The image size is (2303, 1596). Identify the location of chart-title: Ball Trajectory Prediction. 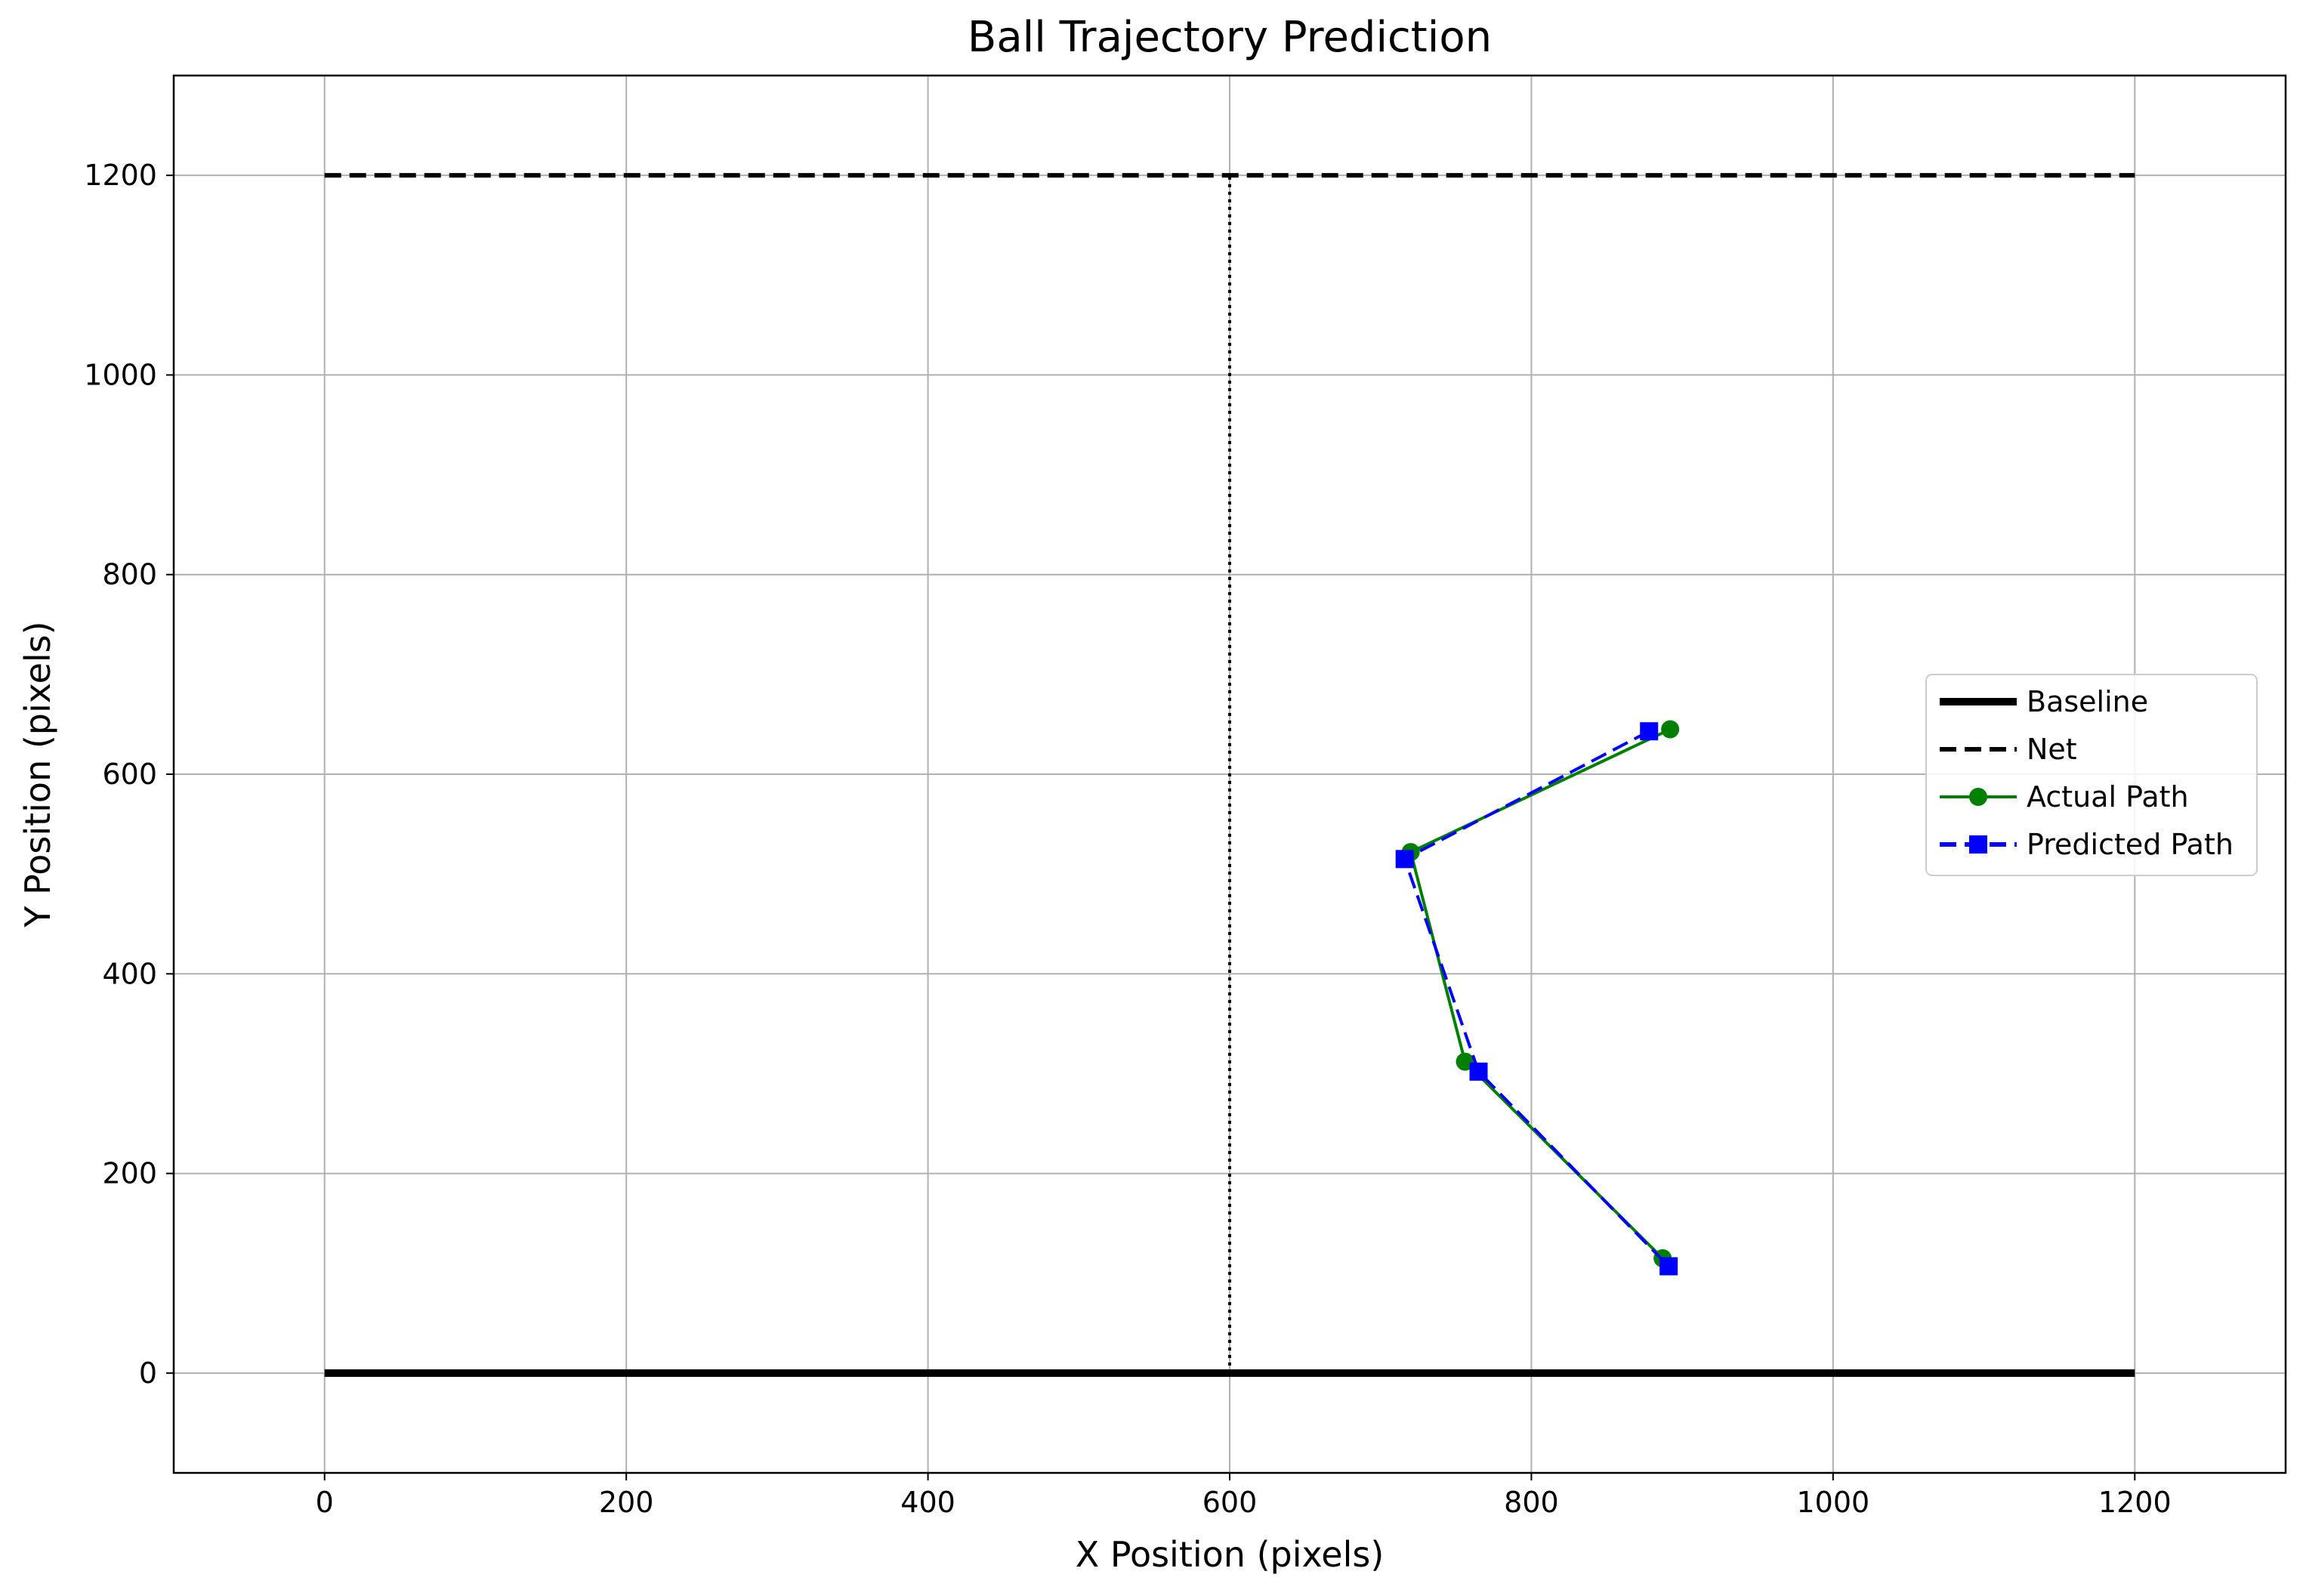
(1230, 37).